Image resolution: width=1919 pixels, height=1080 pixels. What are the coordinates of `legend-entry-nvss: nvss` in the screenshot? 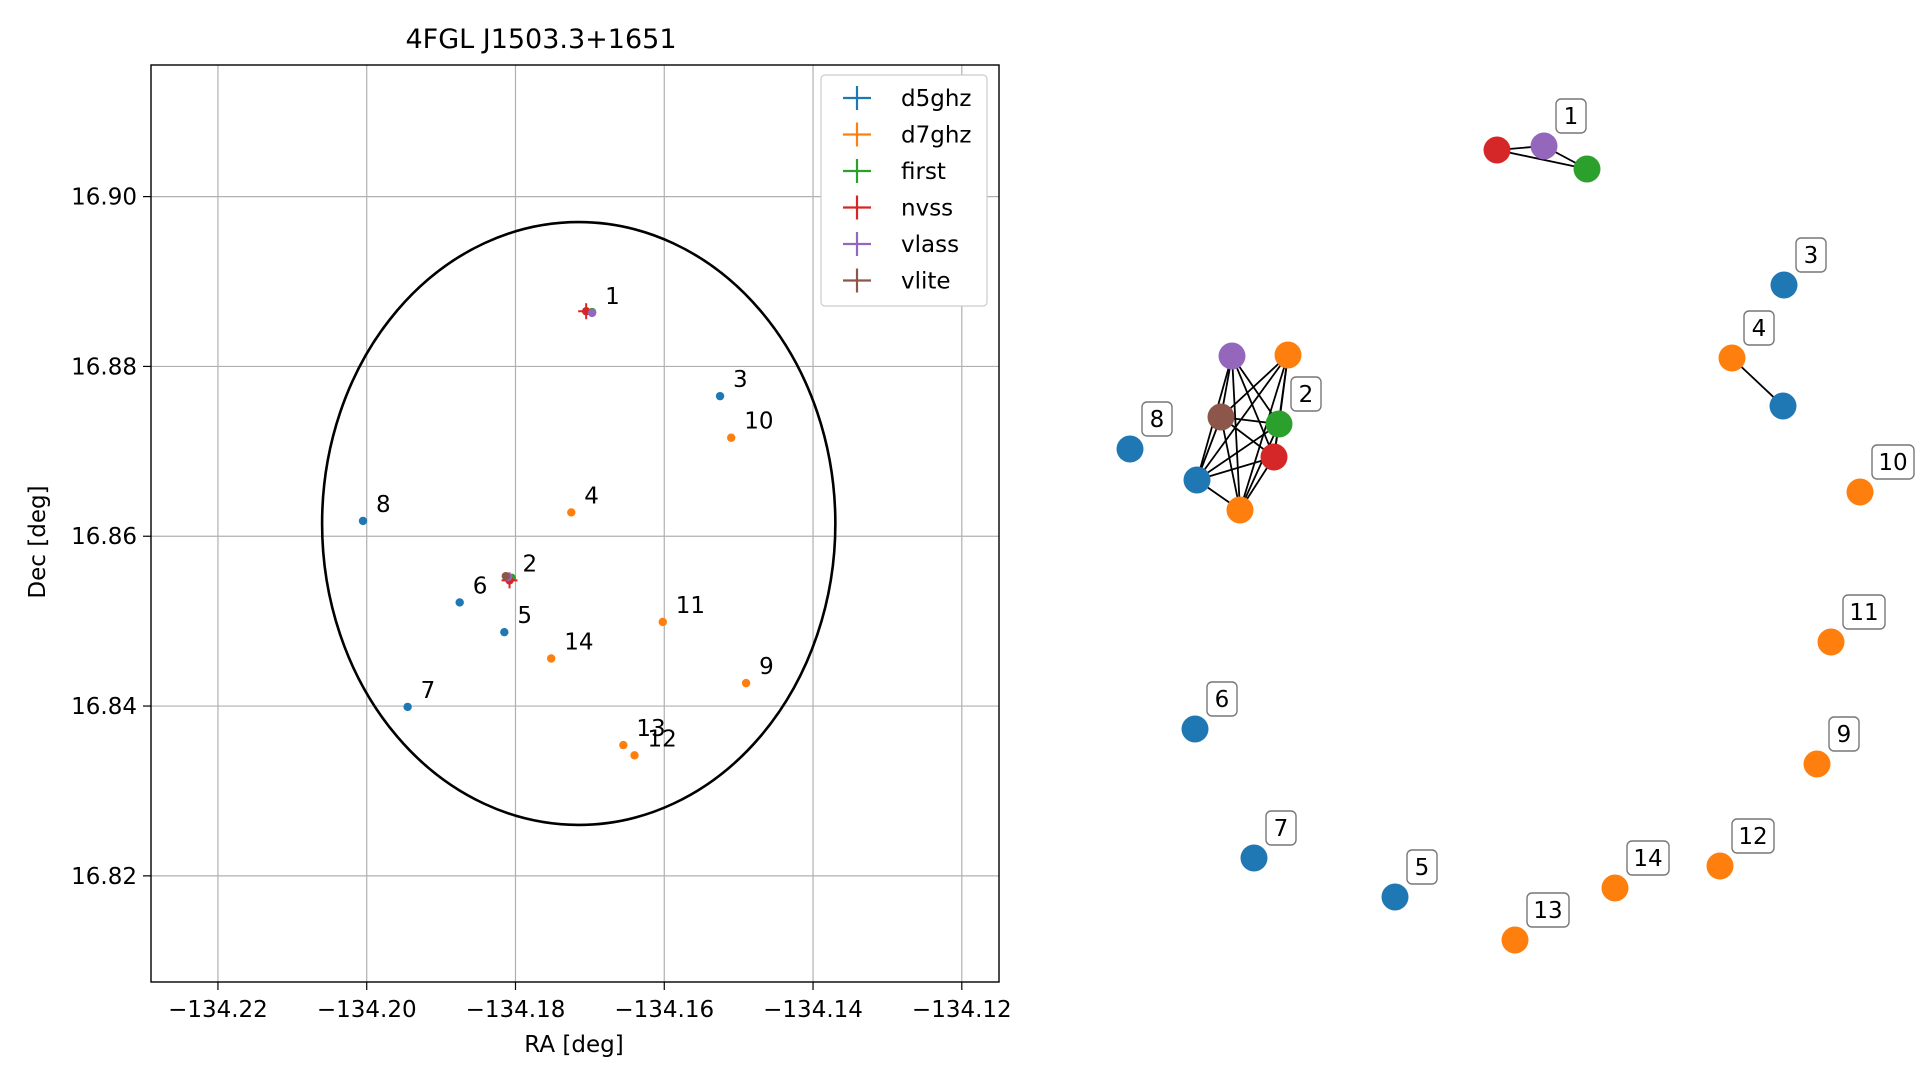 It's located at (927, 209).